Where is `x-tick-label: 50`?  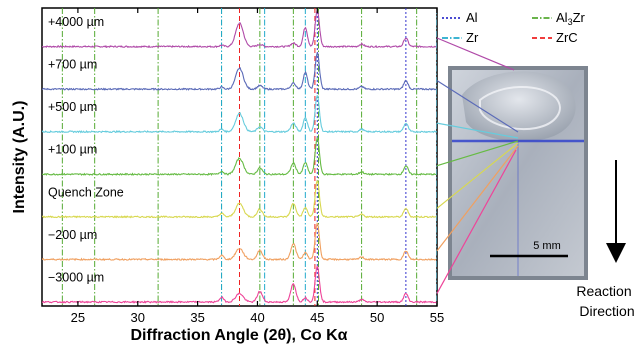
x-tick-label: 50 is located at coordinates (377, 317).